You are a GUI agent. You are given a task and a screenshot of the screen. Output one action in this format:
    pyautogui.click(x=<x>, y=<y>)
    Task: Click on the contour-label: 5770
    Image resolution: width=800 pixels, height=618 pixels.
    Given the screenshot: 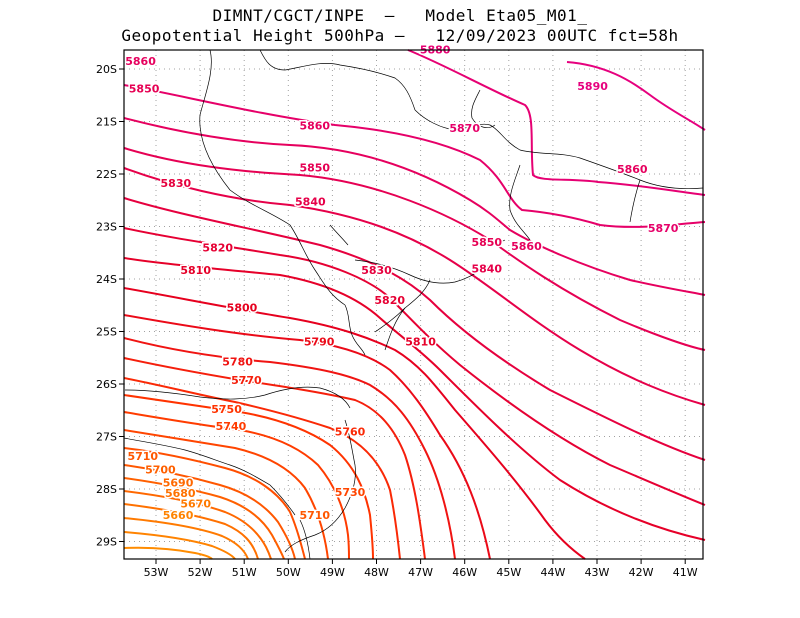 What is the action you would take?
    pyautogui.click(x=246, y=380)
    